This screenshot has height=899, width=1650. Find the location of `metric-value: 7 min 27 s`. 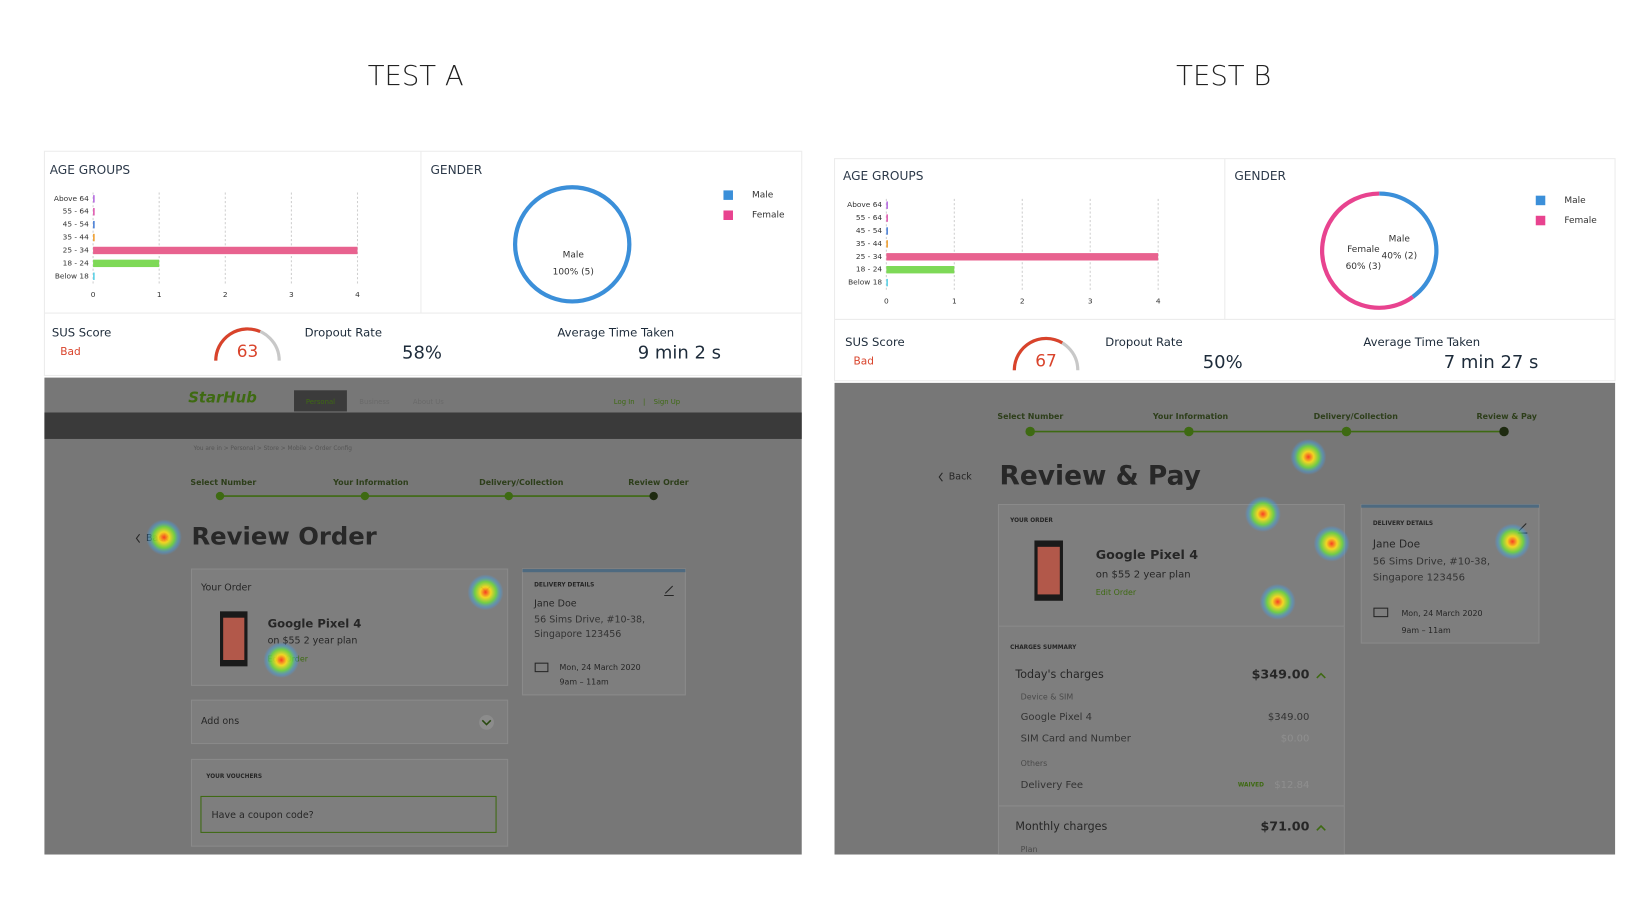

metric-value: 7 min 27 s is located at coordinates (1491, 362).